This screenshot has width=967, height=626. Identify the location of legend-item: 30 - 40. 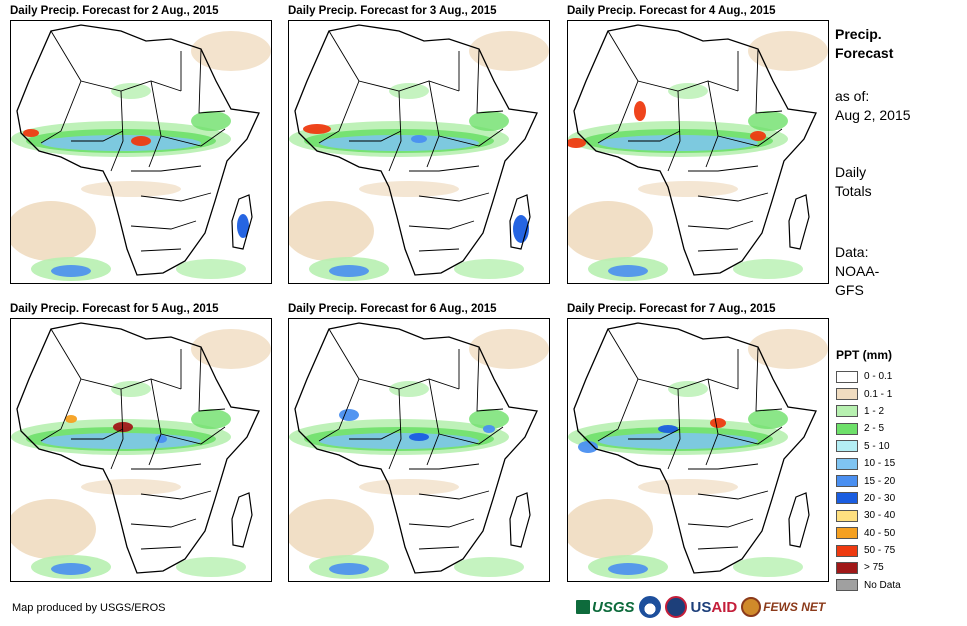
(868, 515).